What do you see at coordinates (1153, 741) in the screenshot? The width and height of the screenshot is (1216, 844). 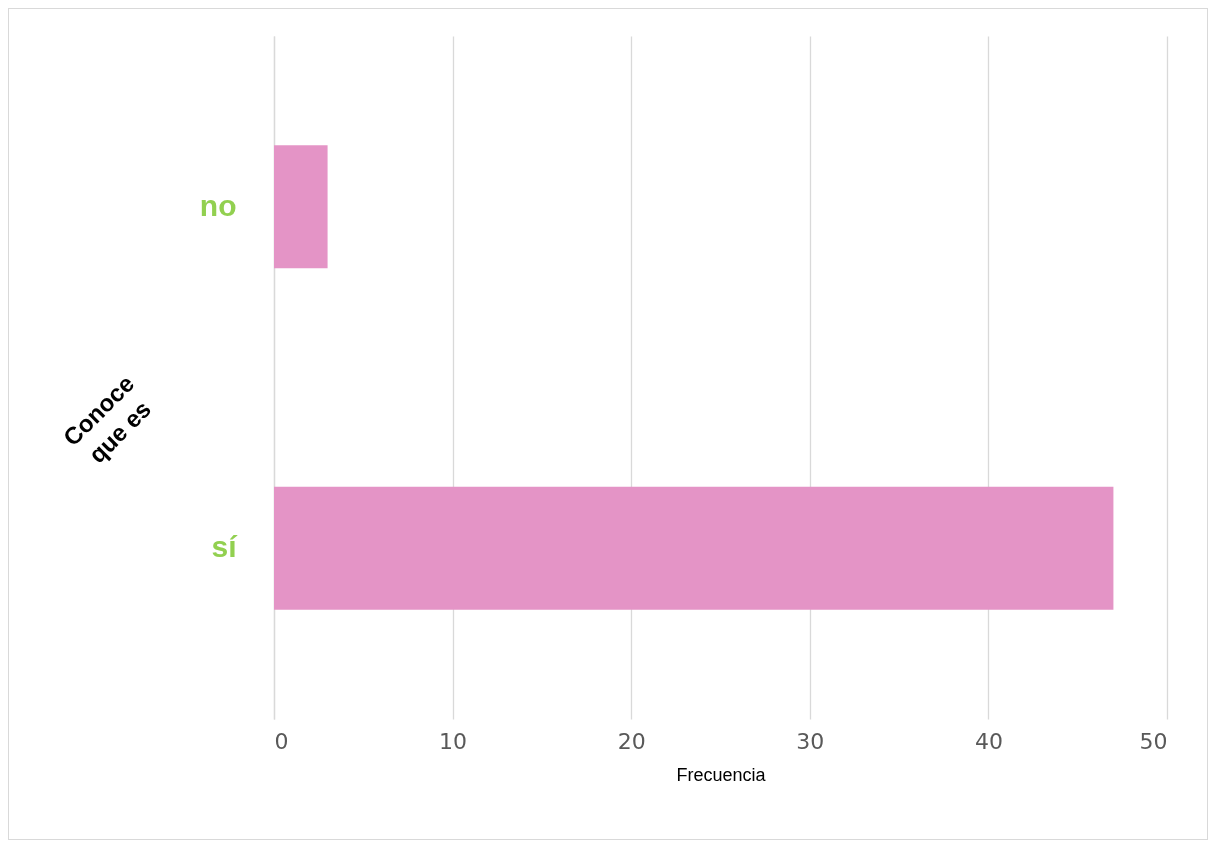 I see `x-tick-label: 50` at bounding box center [1153, 741].